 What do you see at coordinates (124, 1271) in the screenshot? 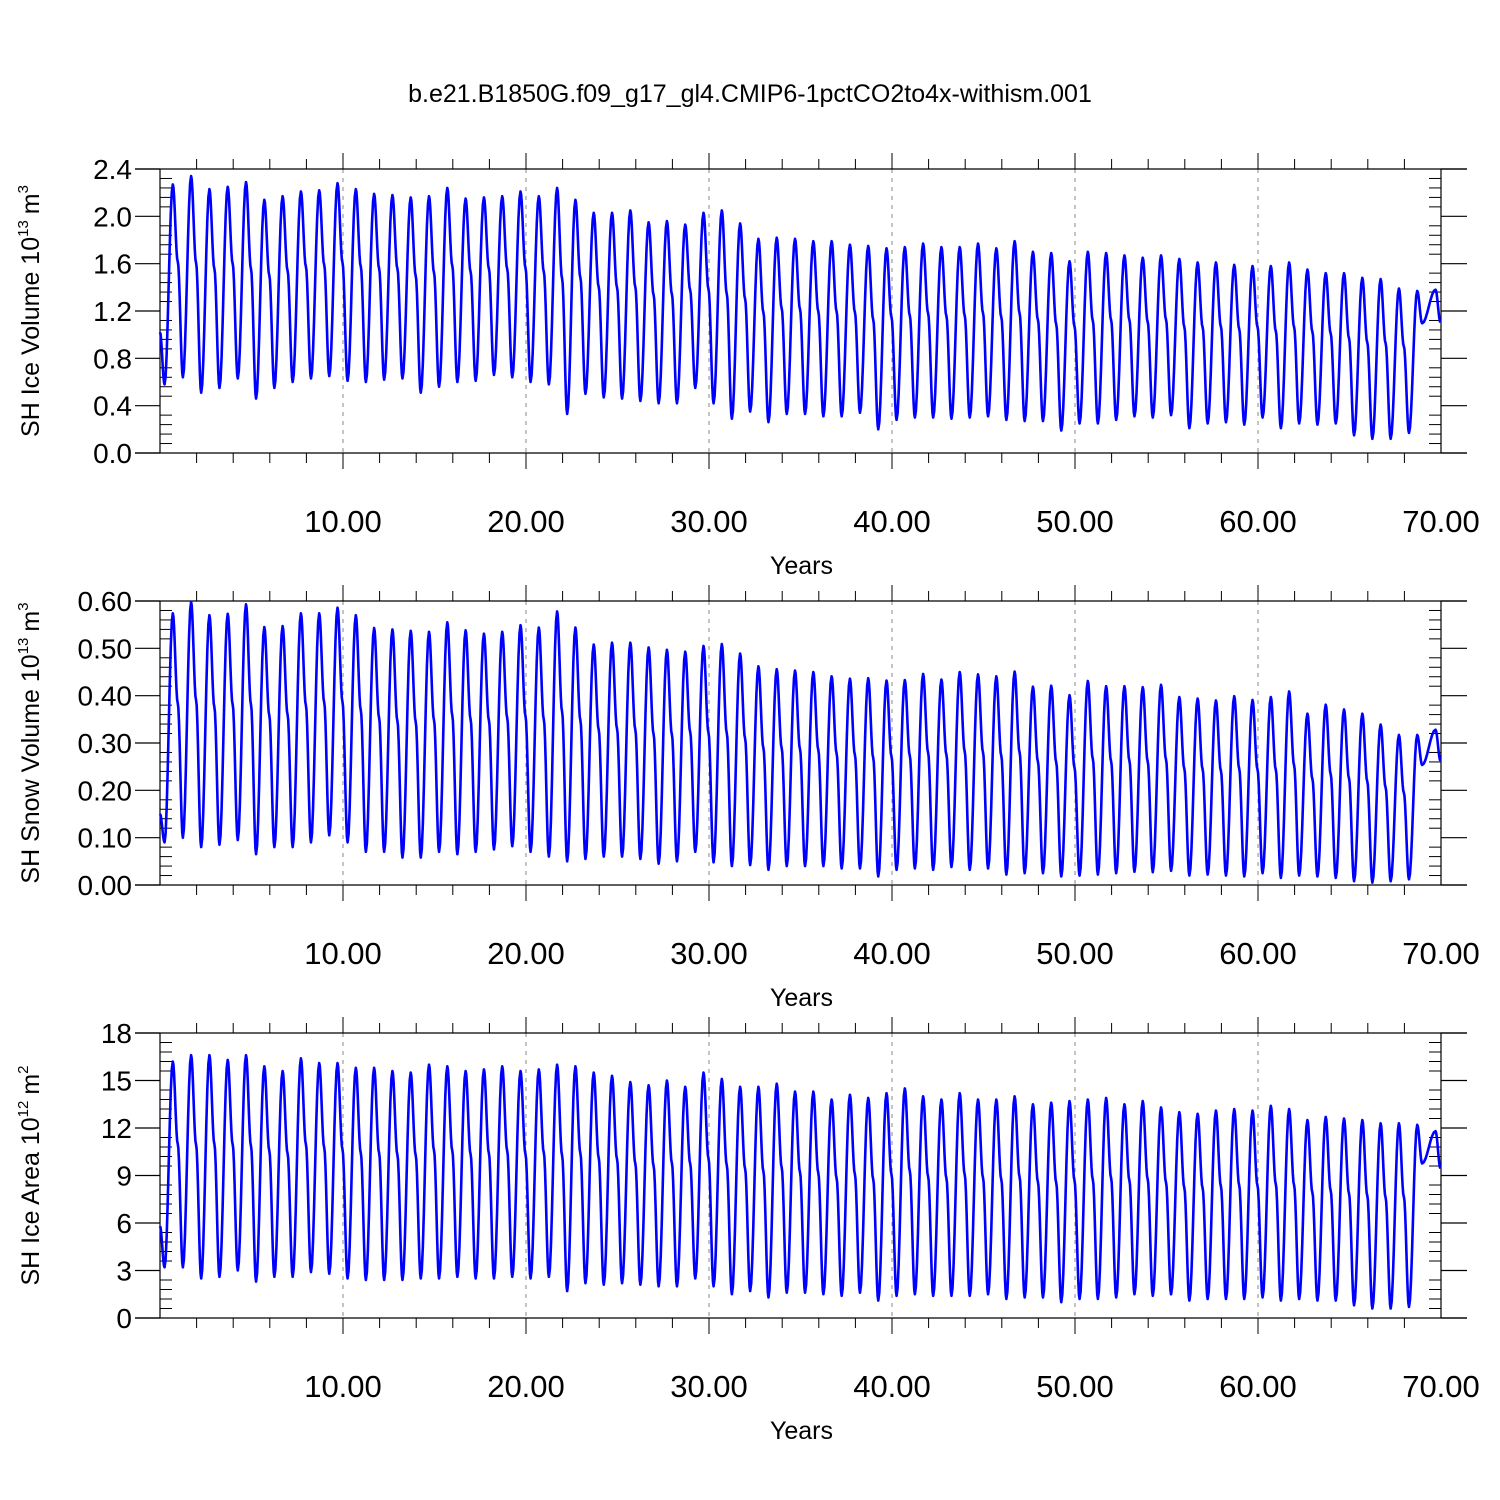
I see `y-tick-label: 3` at bounding box center [124, 1271].